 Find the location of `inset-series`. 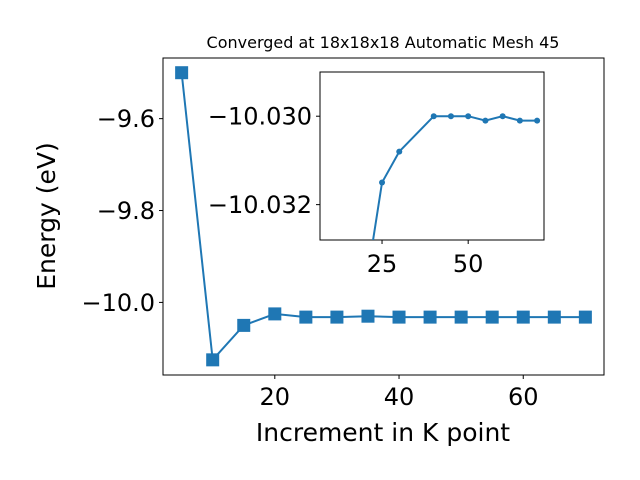

inset-series is located at coordinates (456, 176).